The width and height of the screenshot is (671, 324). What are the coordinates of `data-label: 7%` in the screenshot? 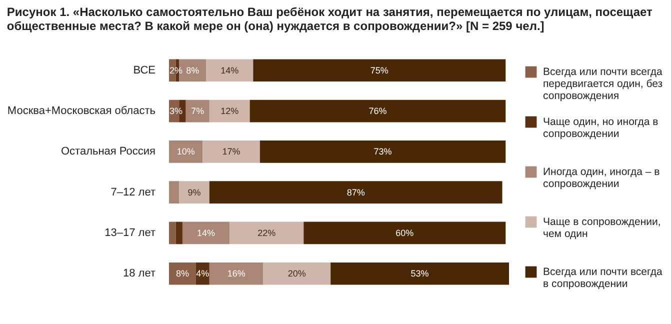 It's located at (197, 111).